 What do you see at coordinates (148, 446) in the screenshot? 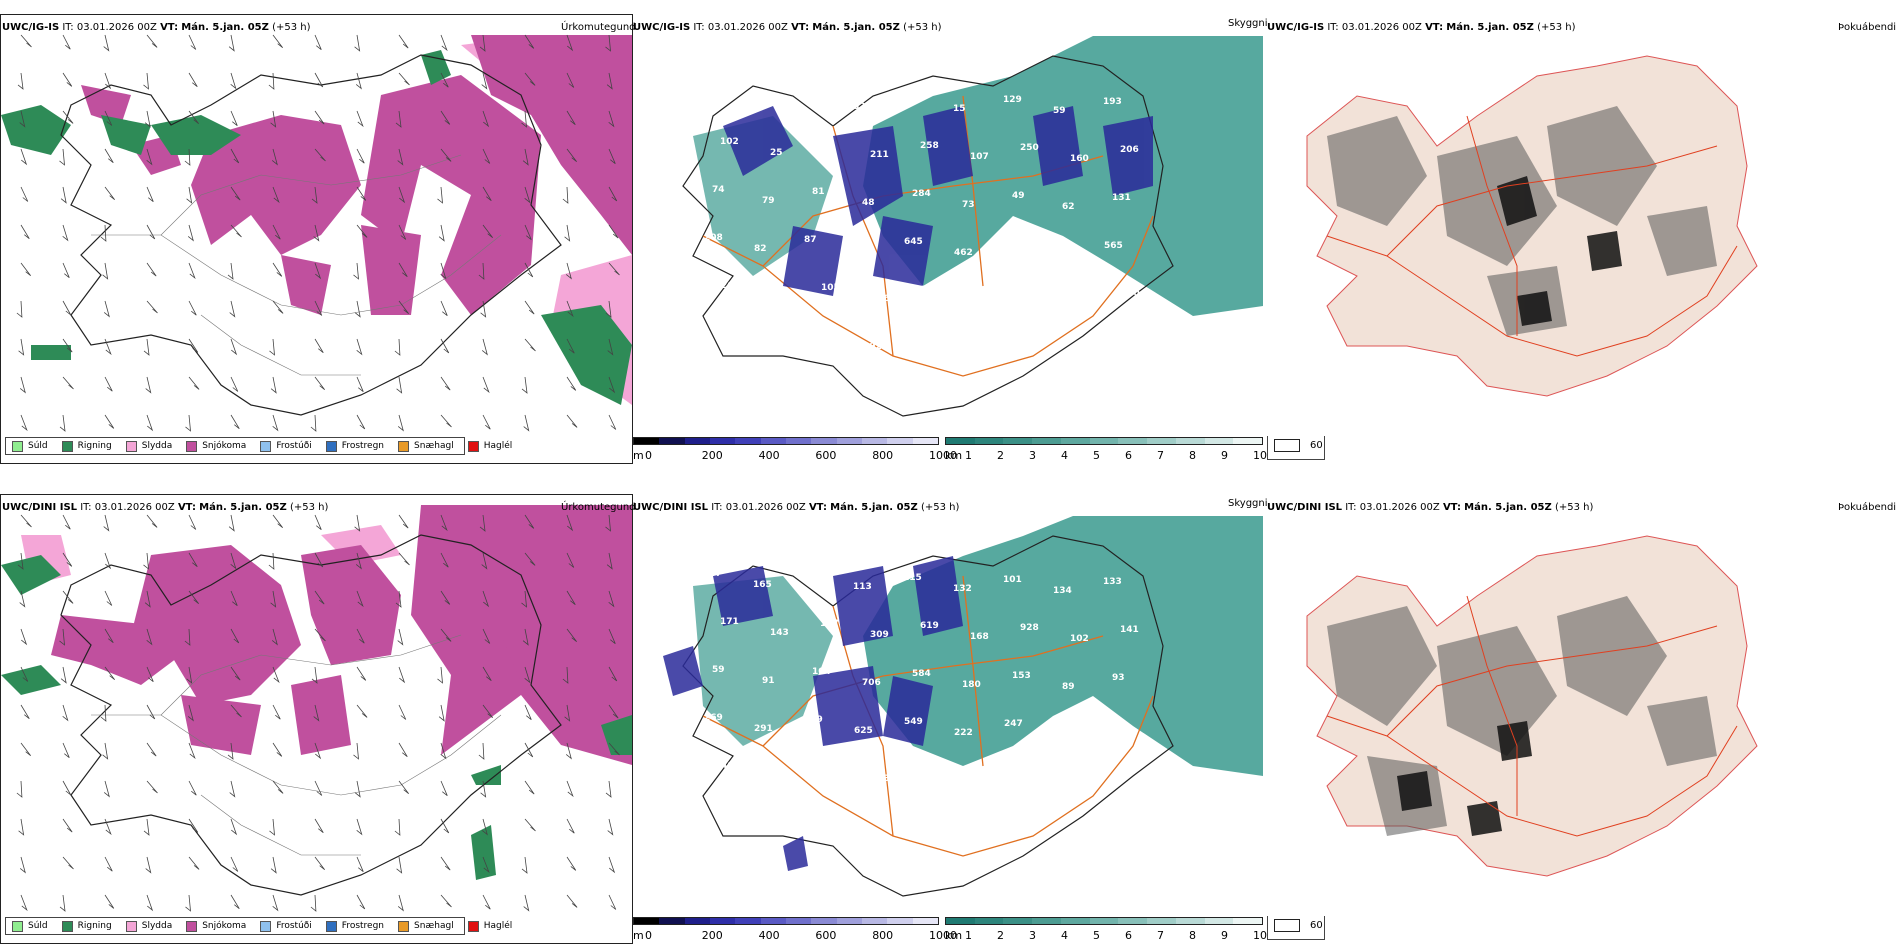
I see `legend-item: Slydda` at bounding box center [148, 446].